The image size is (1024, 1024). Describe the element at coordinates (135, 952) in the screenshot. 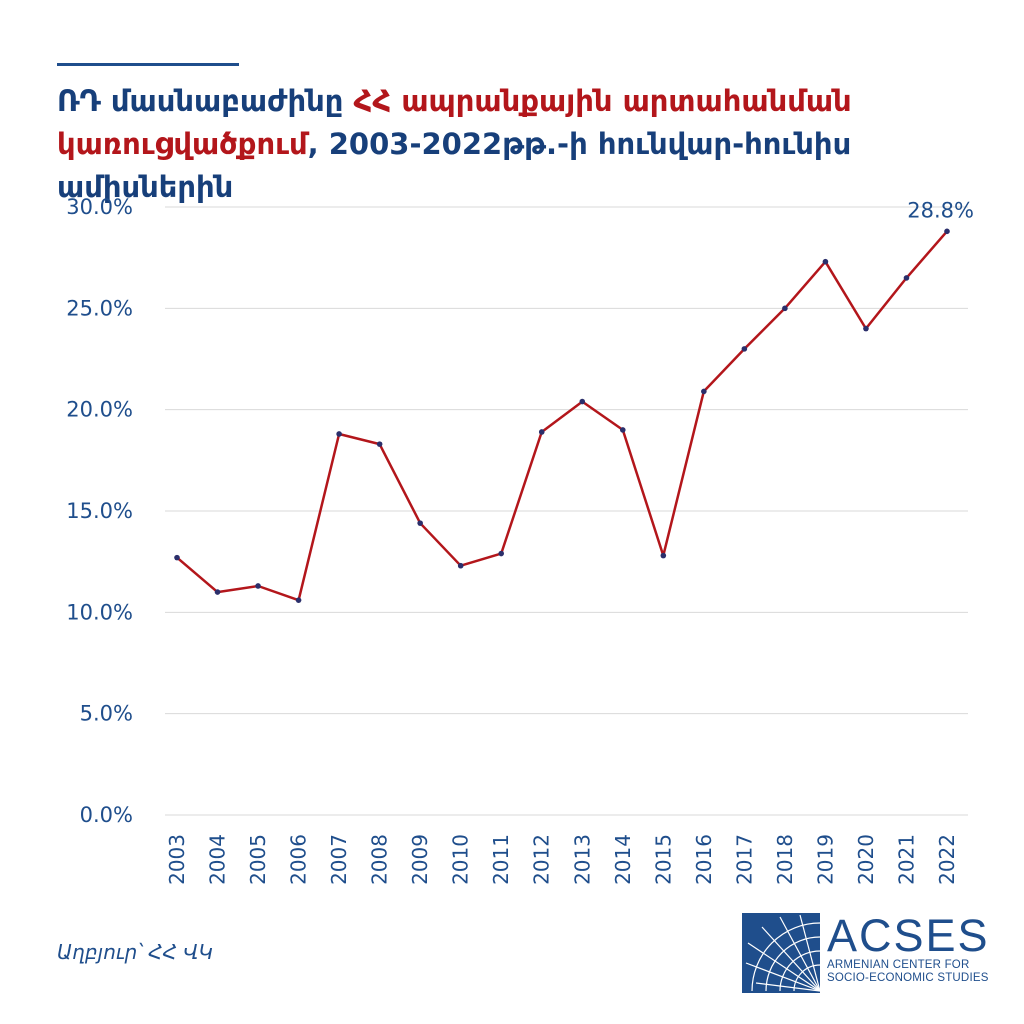

I see `source-note: Աղբյուր՝ ՀՀ ՎԿ` at that location.